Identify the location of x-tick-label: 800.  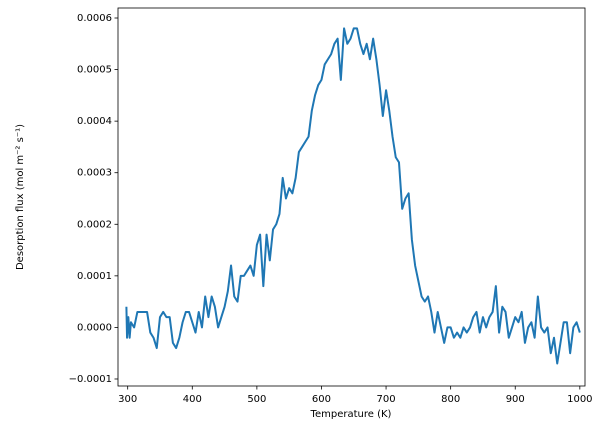
(450, 399).